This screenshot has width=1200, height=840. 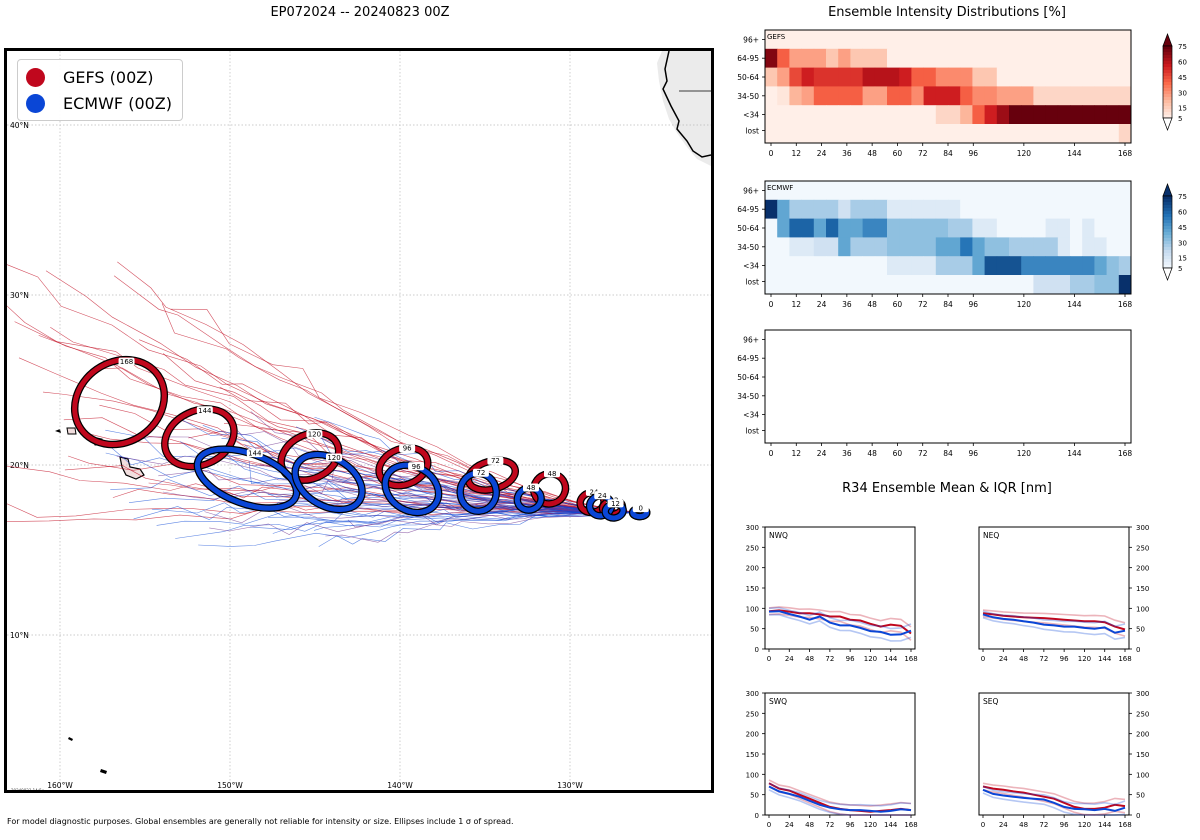 I want to click on gefs-hour-label: 96, so click(x=407, y=449).